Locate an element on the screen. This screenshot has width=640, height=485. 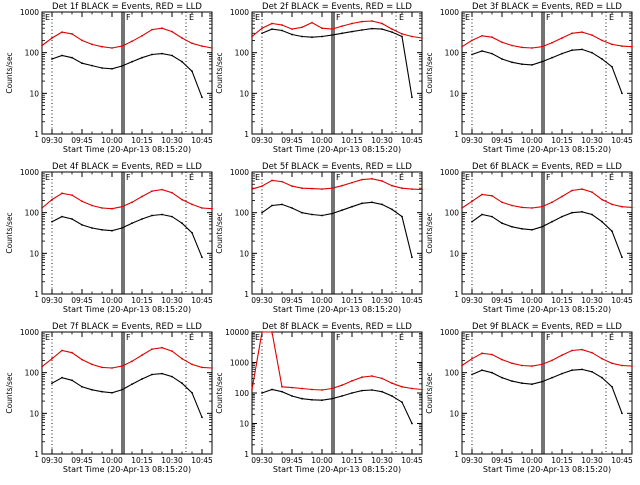
x-tick-label: 09:45 is located at coordinates (82, 460).